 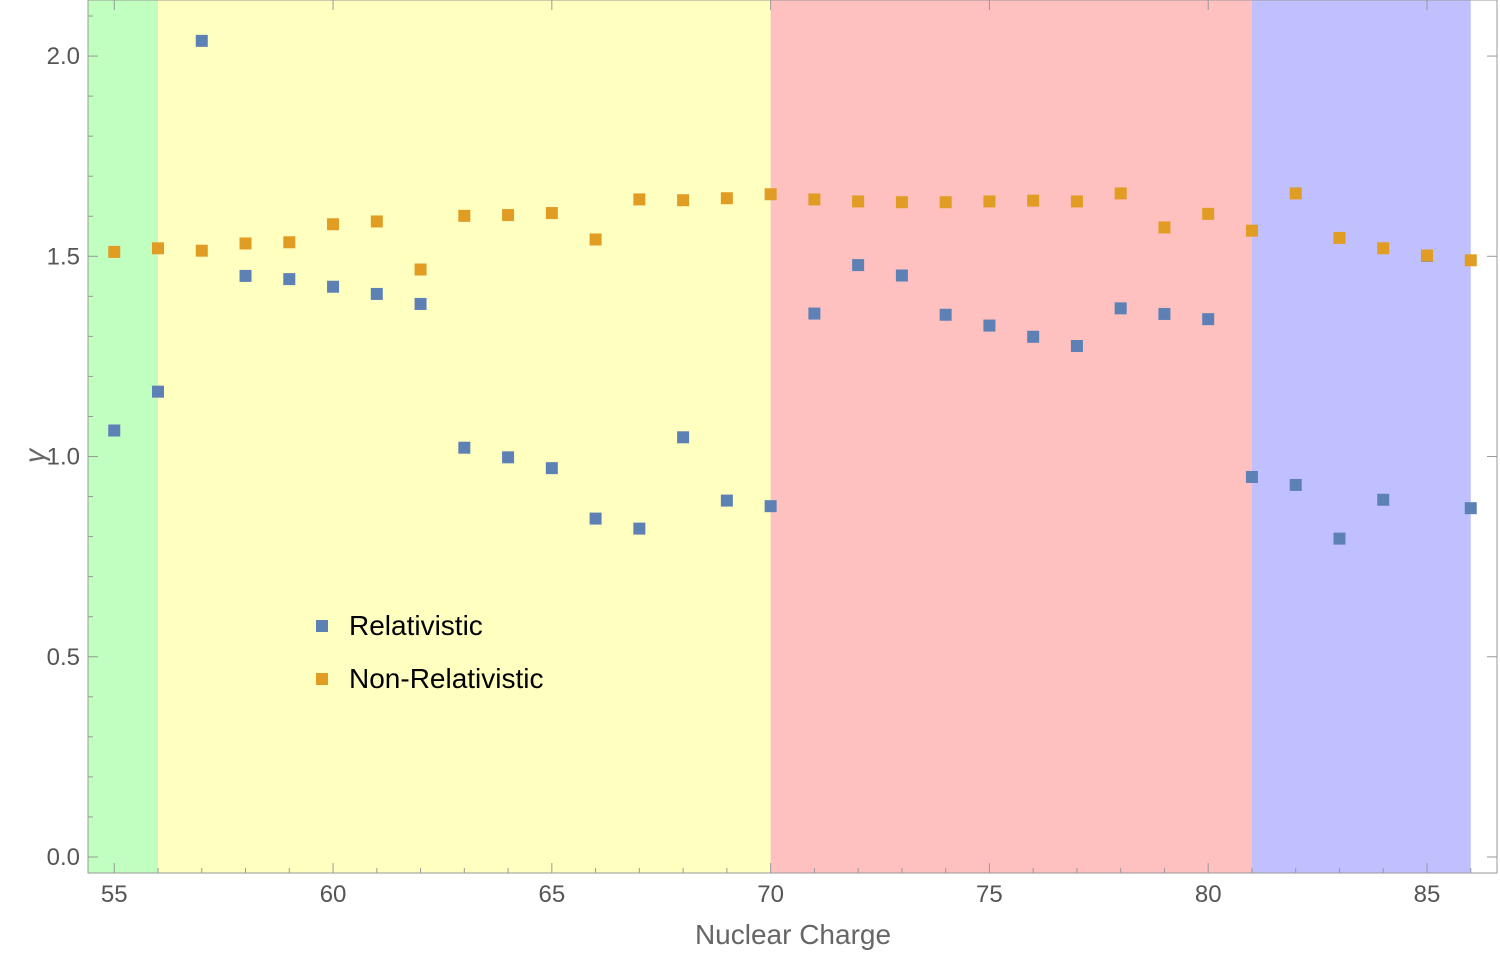 I want to click on y-tick-label-0: 0.0, so click(x=63, y=857).